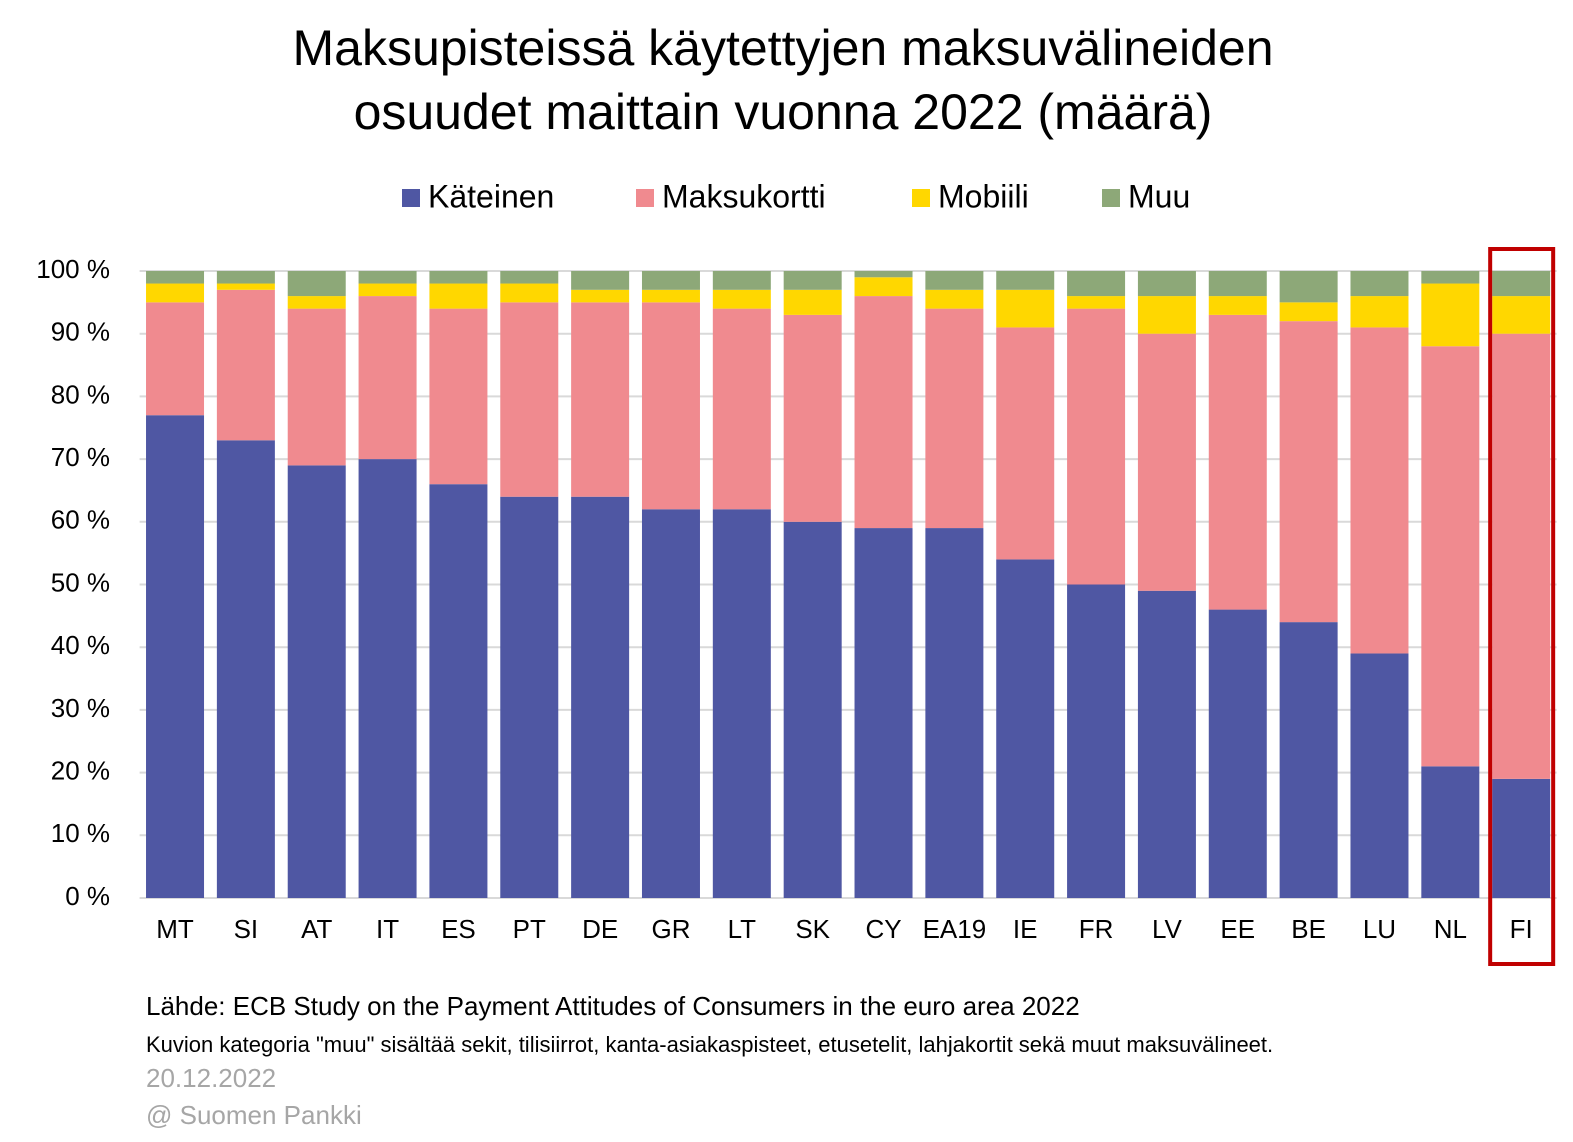  I want to click on y-tick-label: 60 %, so click(80, 520).